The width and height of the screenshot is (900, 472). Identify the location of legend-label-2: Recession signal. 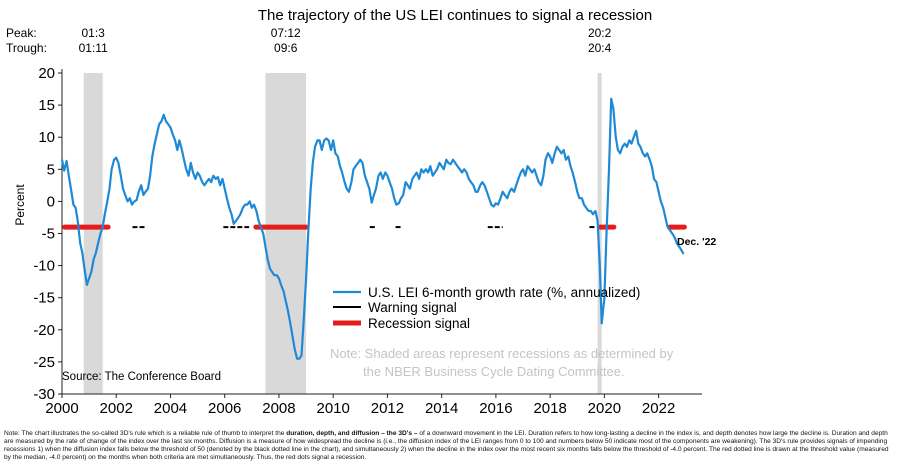
(419, 323).